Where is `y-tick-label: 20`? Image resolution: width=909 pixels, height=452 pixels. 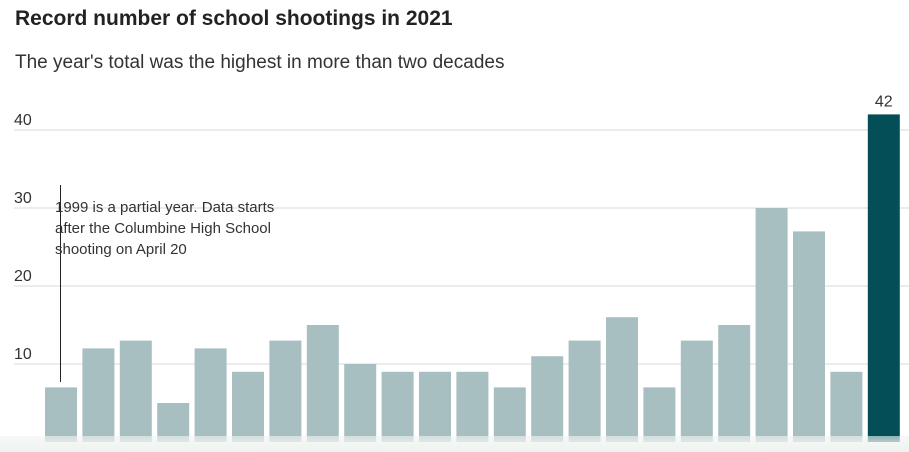 y-tick-label: 20 is located at coordinates (23, 276).